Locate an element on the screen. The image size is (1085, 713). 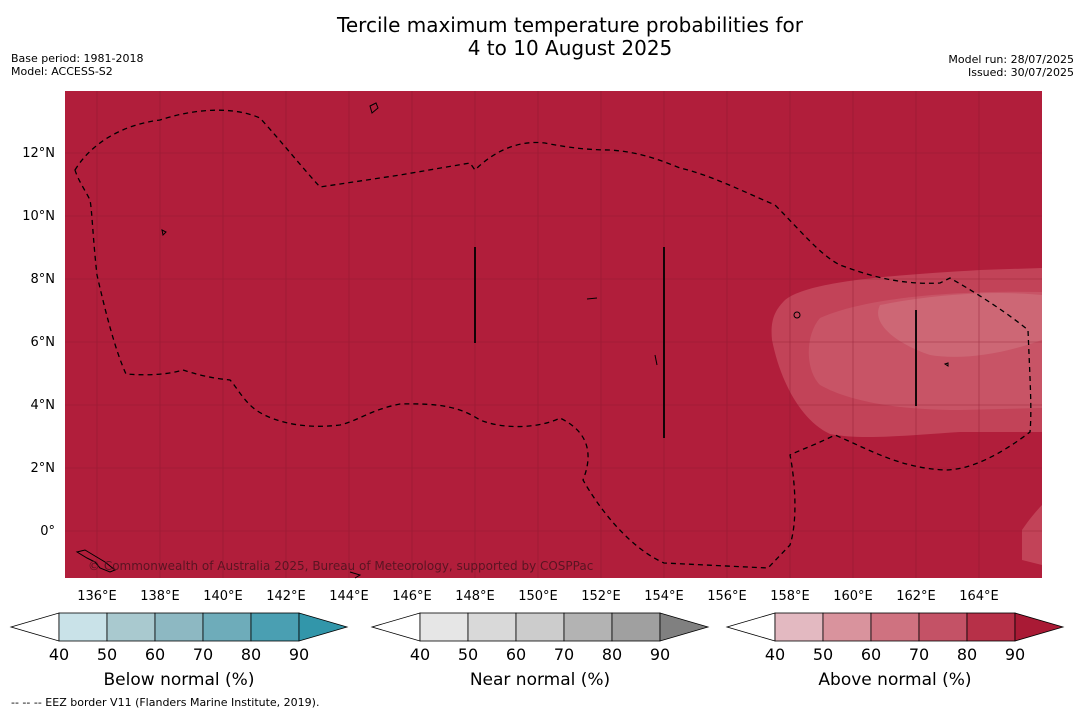
lon-label: 146°E is located at coordinates (412, 596).